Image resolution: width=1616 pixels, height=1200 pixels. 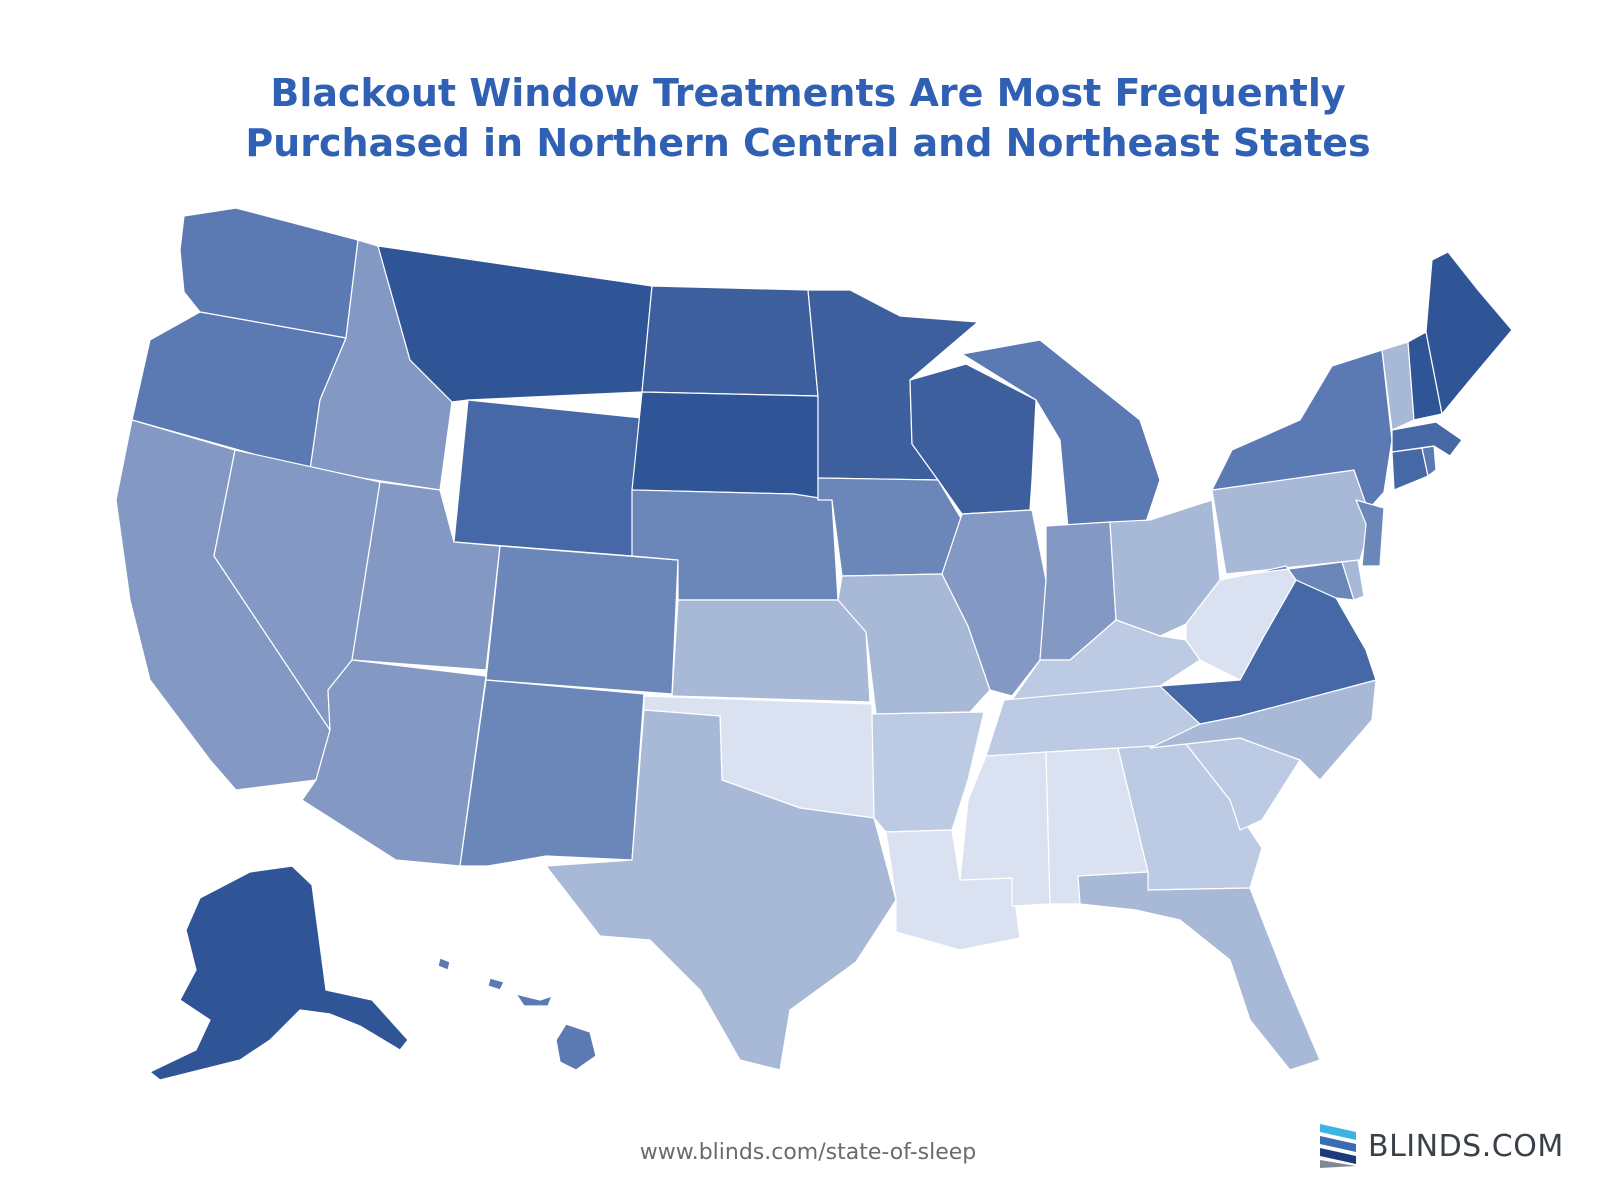 I want to click on state-WY, so click(x=548, y=478).